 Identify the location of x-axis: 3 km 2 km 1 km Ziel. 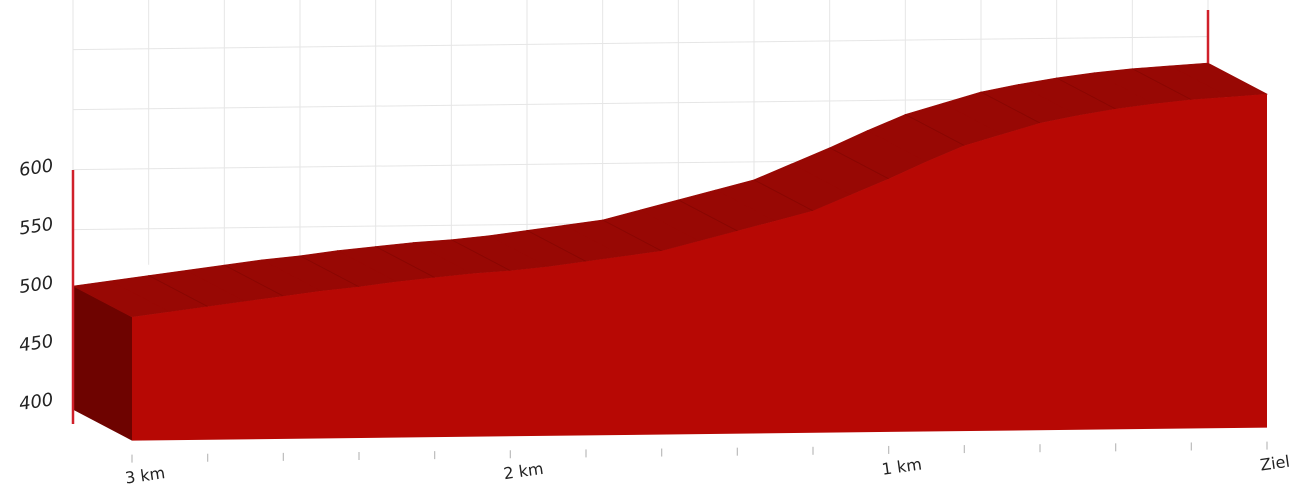
(707, 465).